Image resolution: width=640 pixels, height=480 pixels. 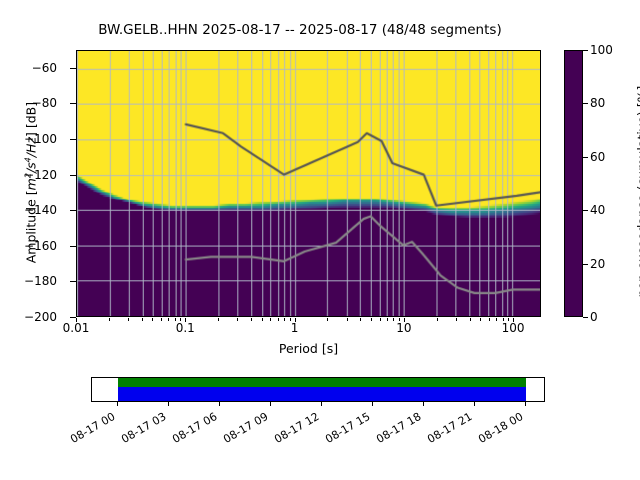 What do you see at coordinates (195, 428) in the screenshot?
I see `timeline-date-label: 08-17 06` at bounding box center [195, 428].